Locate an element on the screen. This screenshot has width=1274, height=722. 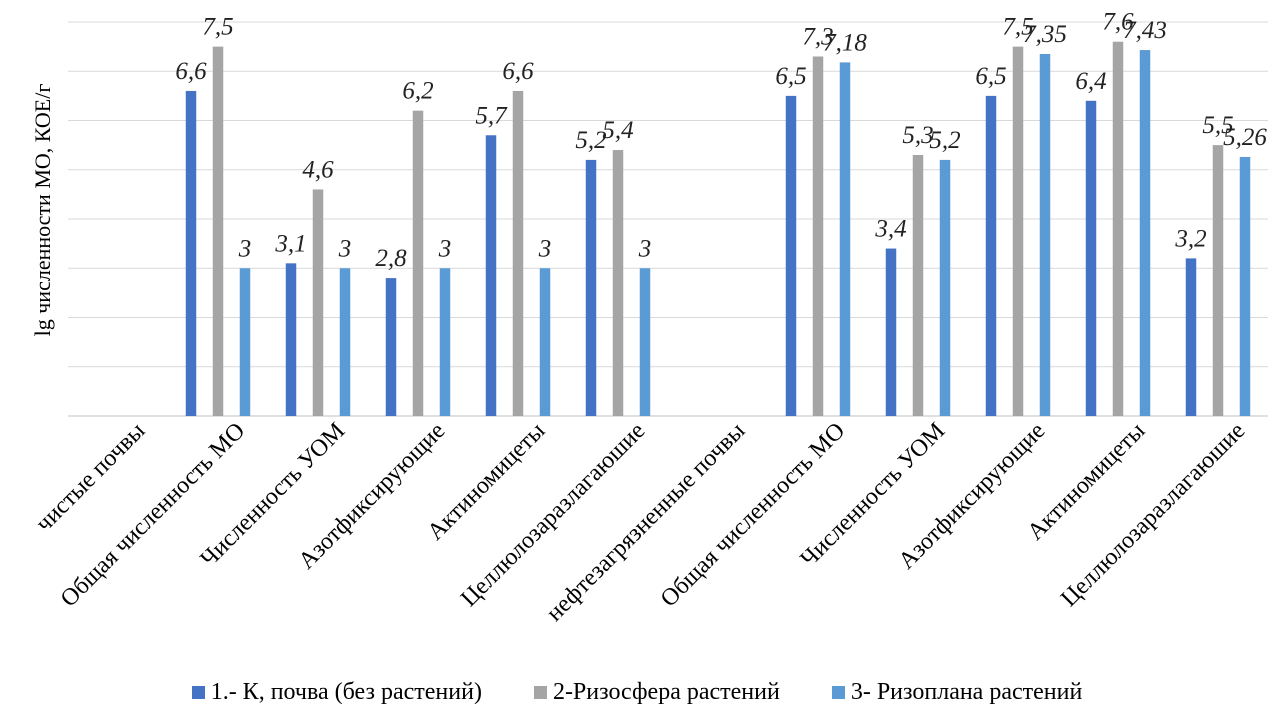
data-label: 7,6 is located at coordinates (1118, 22).